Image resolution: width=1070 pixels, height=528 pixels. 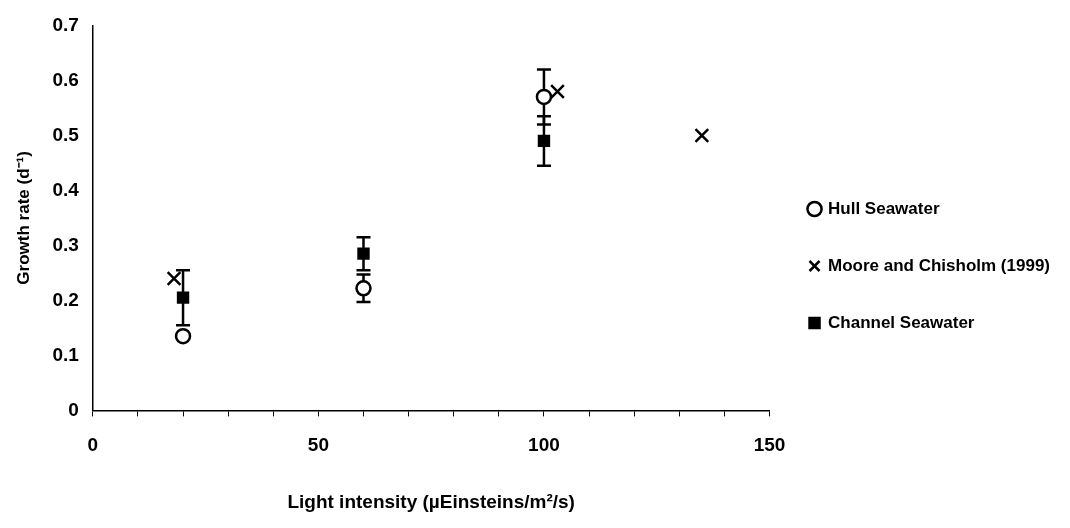 I want to click on y-tick-label: 0.1, so click(x=66, y=354).